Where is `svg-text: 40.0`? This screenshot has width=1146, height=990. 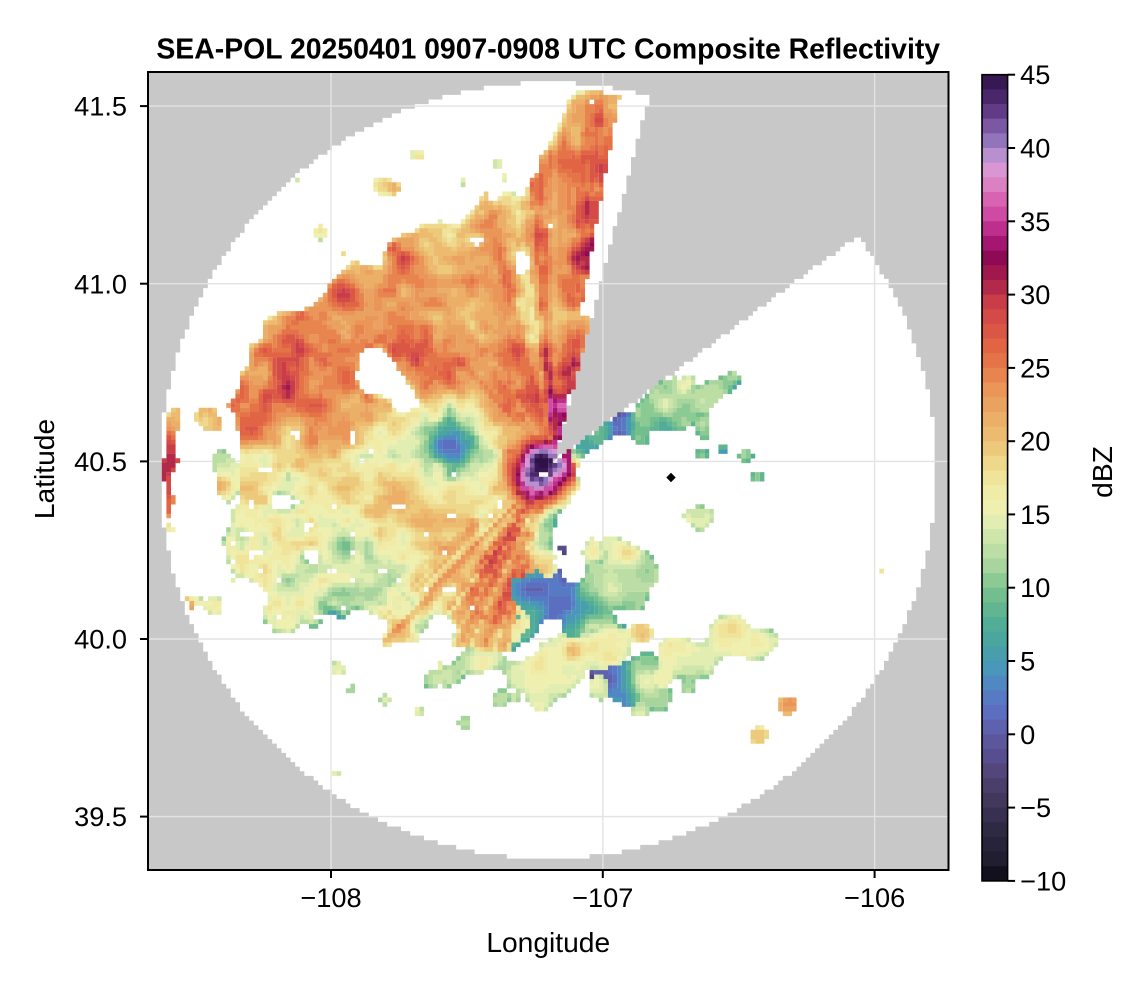 svg-text: 40.0 is located at coordinates (100, 639).